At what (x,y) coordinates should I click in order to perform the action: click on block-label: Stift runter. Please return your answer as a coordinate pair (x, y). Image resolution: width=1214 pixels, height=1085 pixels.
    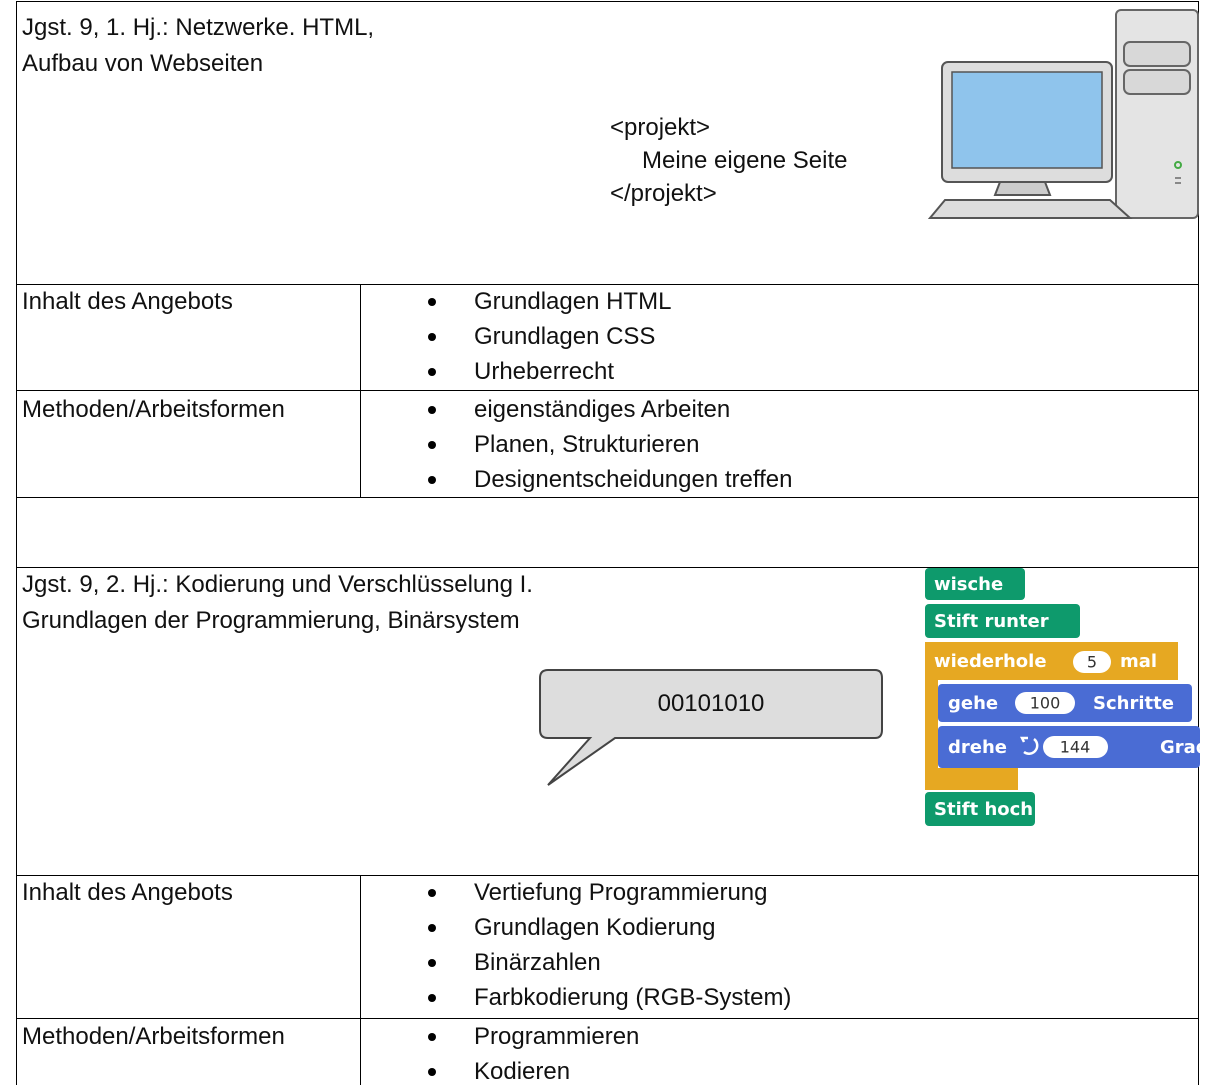
    Looking at the image, I should click on (991, 621).